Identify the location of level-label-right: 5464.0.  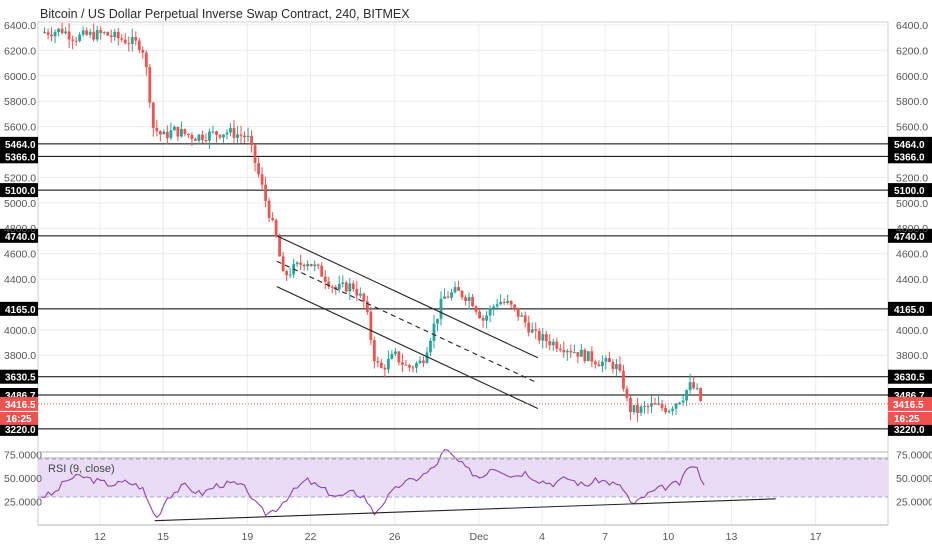
(909, 145).